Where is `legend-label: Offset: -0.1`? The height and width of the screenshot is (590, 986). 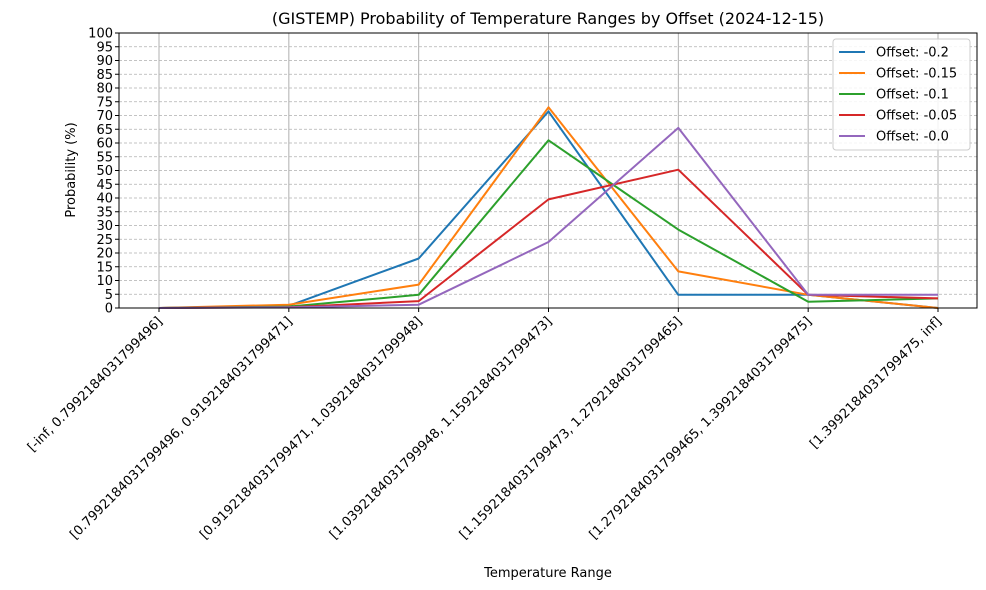 legend-label: Offset: -0.1 is located at coordinates (912, 95).